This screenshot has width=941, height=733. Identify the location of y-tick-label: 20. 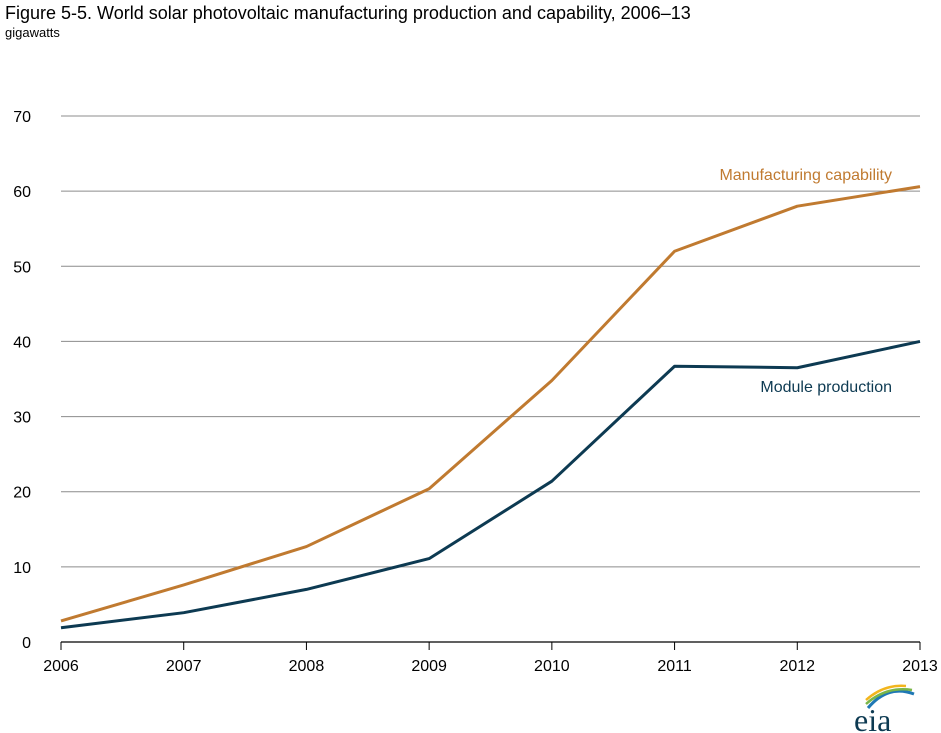
(22, 493).